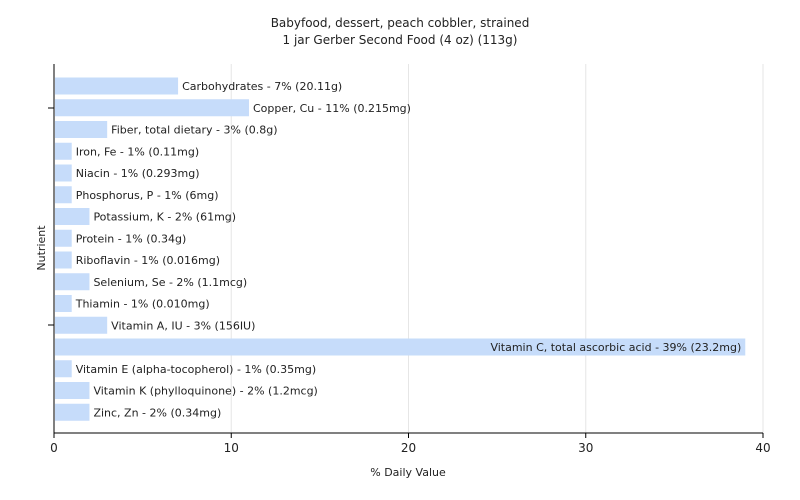 The height and width of the screenshot is (500, 800). Describe the element at coordinates (408, 448) in the screenshot. I see `x-tick-label: 20` at that location.